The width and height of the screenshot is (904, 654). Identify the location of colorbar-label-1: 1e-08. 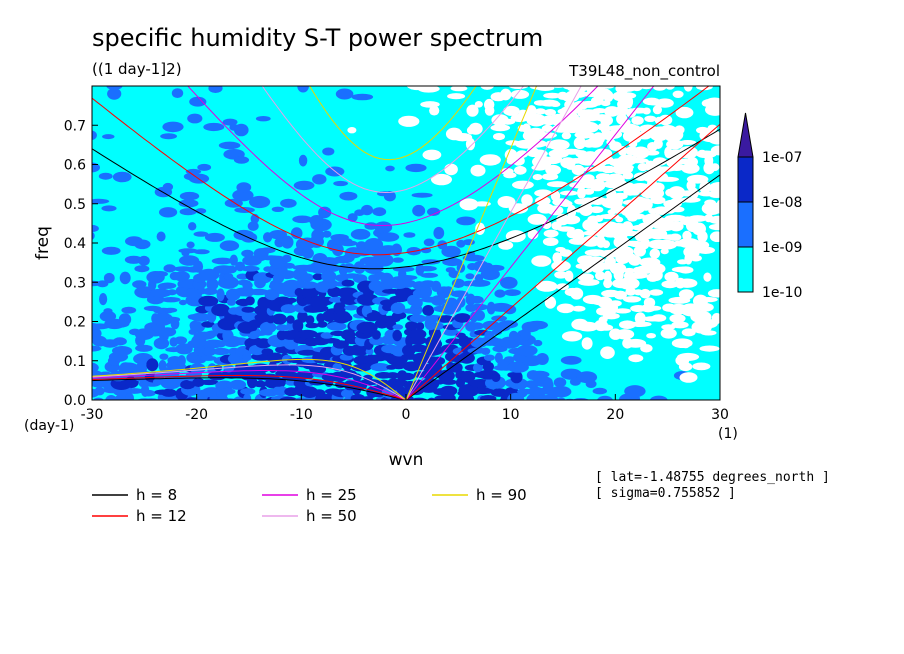
(782, 203).